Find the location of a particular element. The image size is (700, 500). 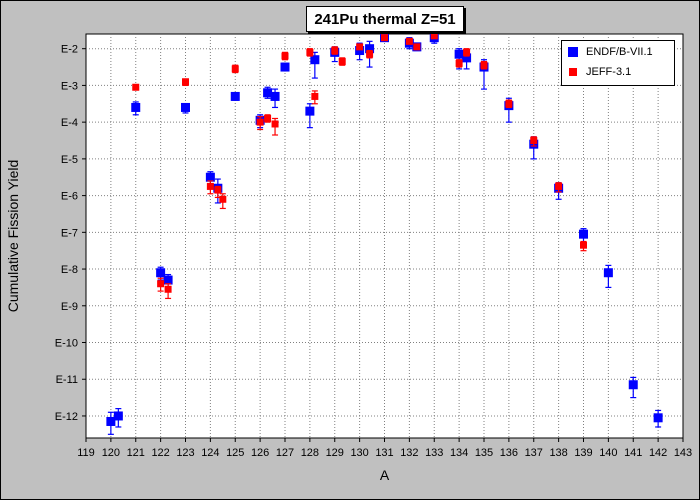

x-tick-label: 128 is located at coordinates (310, 453).